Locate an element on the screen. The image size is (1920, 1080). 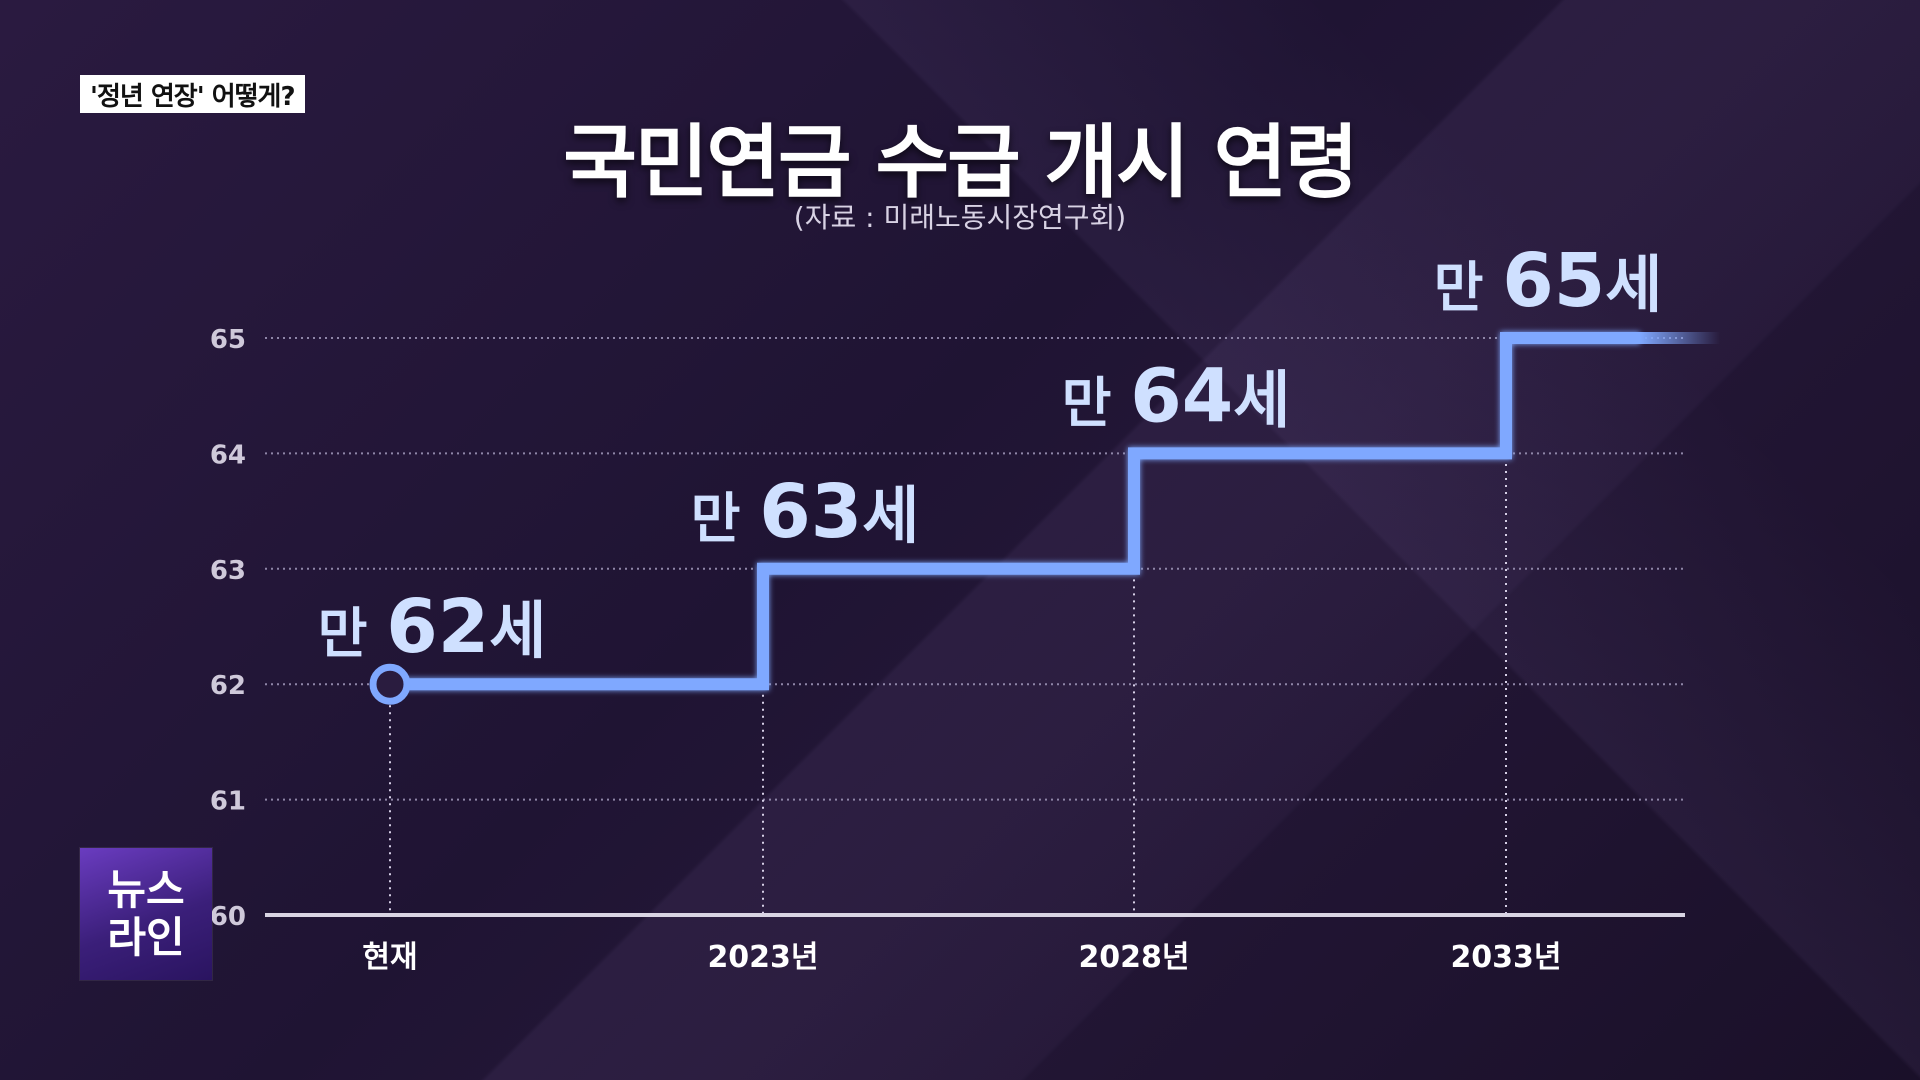
x-tick-label: 현재 is located at coordinates (389, 957).